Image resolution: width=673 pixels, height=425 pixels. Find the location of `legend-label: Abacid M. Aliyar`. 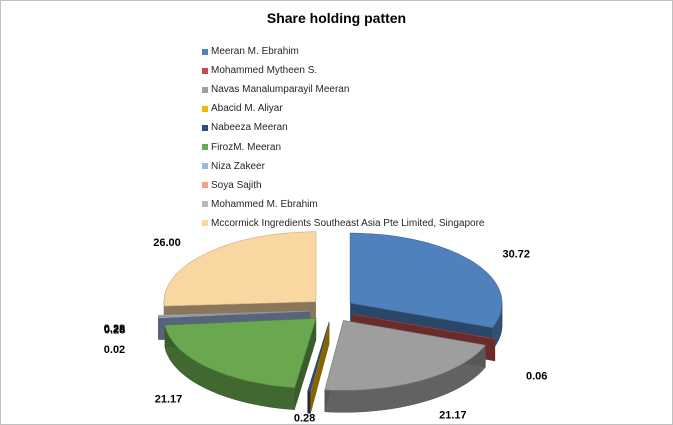

legend-label: Abacid M. Aliyar is located at coordinates (247, 109).